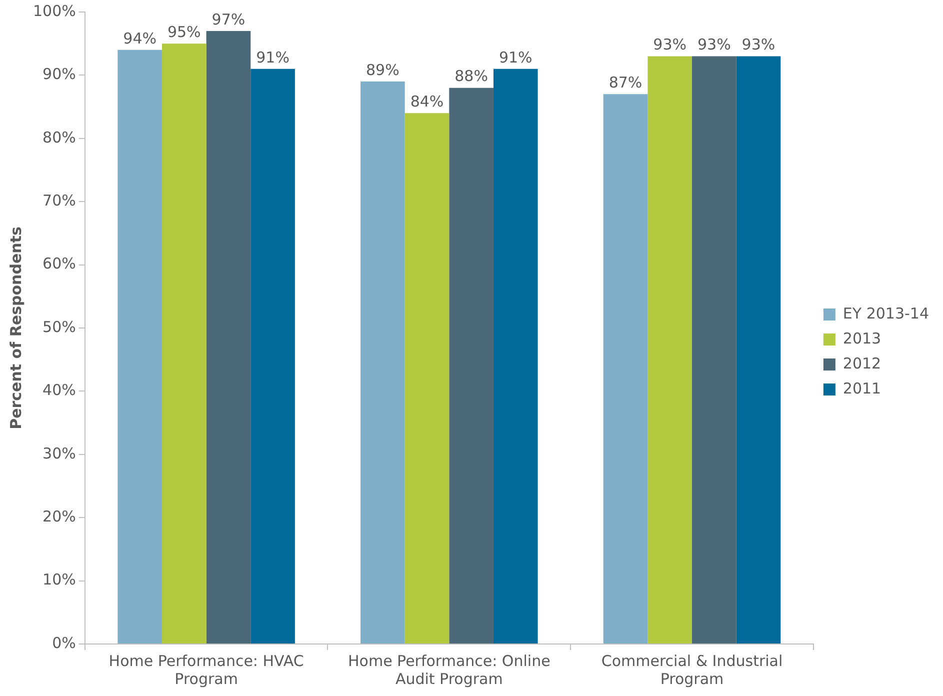 The width and height of the screenshot is (943, 696). What do you see at coordinates (139, 38) in the screenshot?
I see `data-label: 94%` at bounding box center [139, 38].